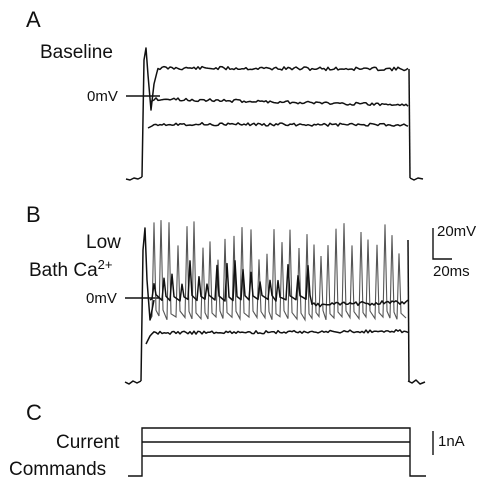 The height and width of the screenshot is (487, 485). Describe the element at coordinates (442, 244) in the screenshot. I see `voltage-scale-bar` at that location.